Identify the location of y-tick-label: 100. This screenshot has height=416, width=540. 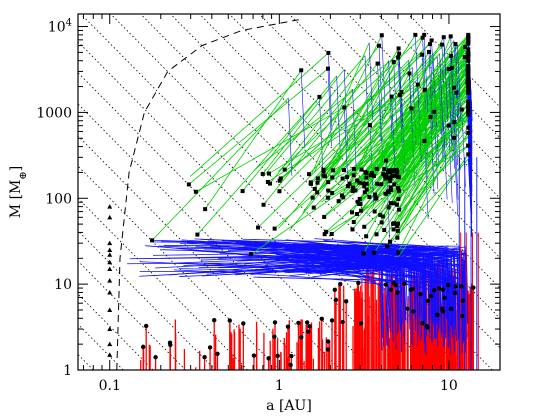
(58, 199).